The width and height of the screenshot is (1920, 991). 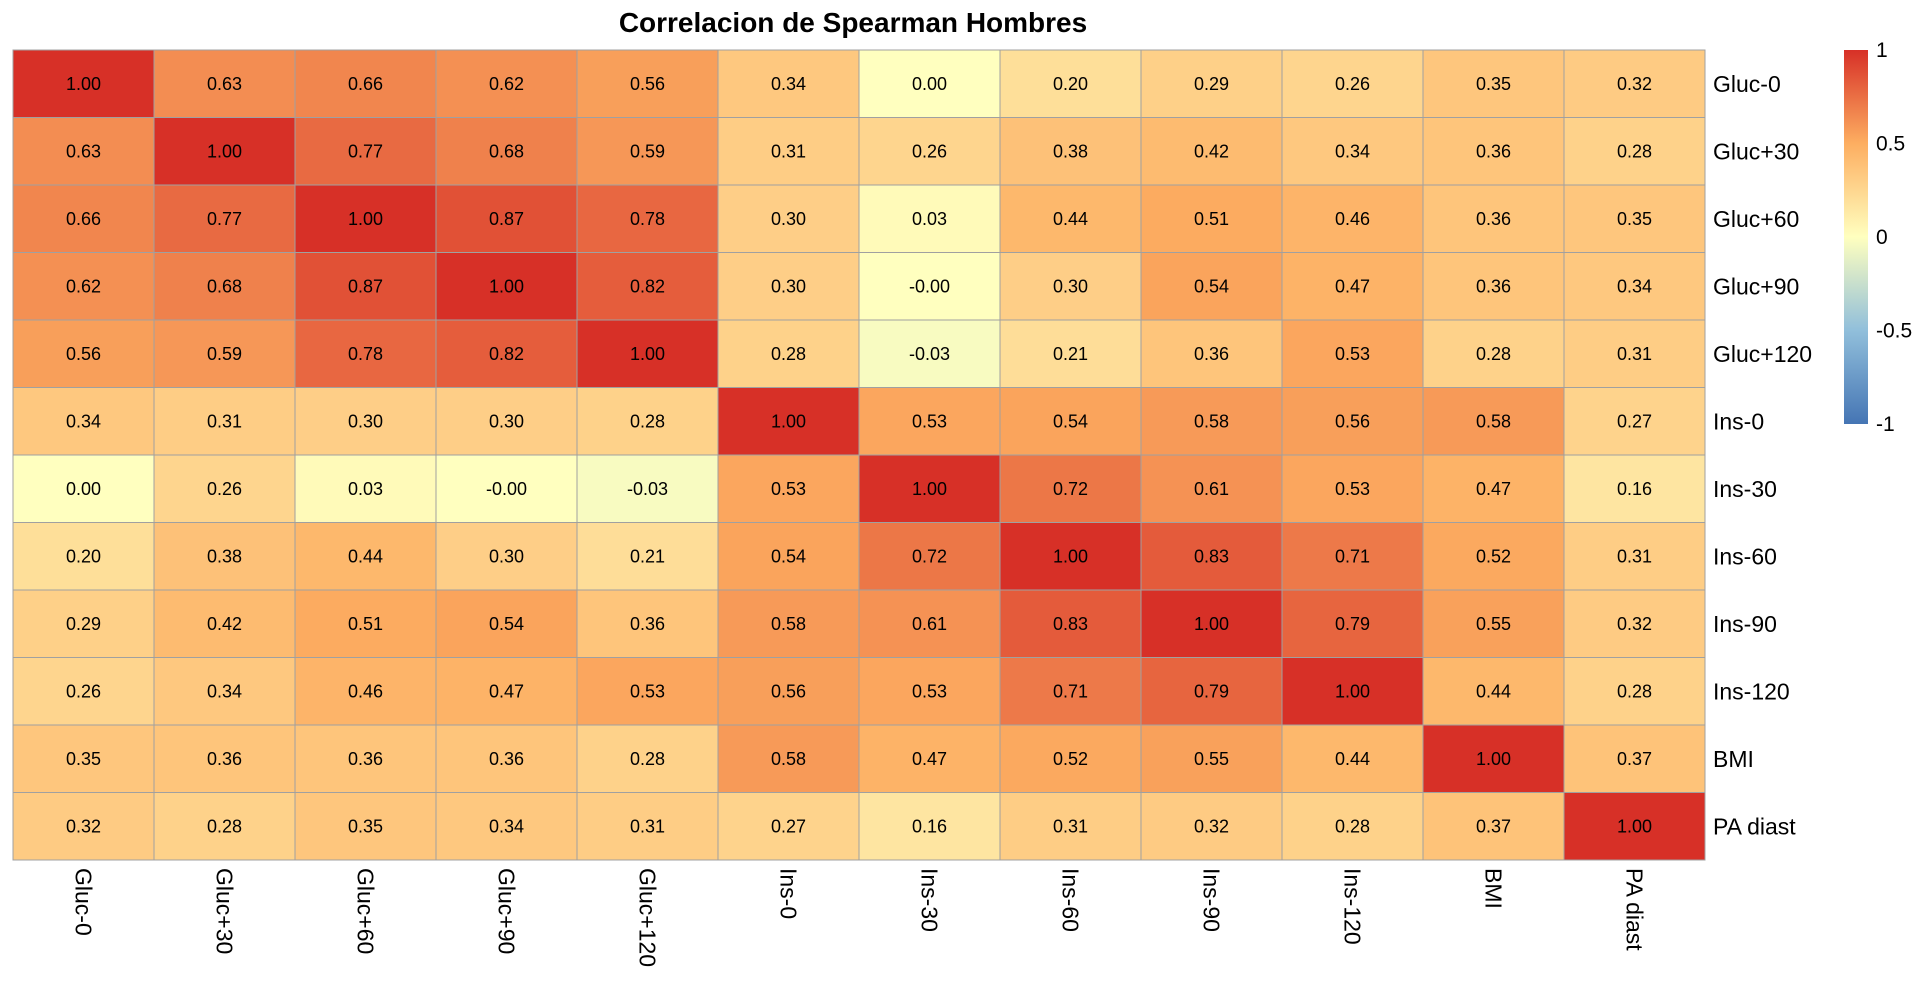 What do you see at coordinates (1894, 331) in the screenshot?
I see `legend-tick-label: -0.5` at bounding box center [1894, 331].